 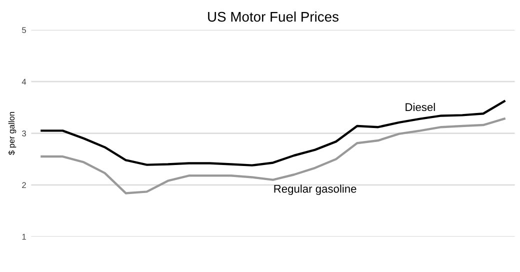 I want to click on y-tick-label: 1, so click(x=24, y=237).